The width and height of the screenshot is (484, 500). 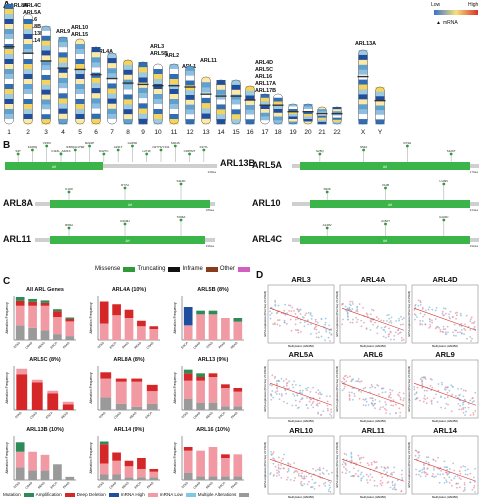 What do you see at coordinates (409, 314) in the screenshot?
I see `y-axis-label: mRNA expression (RNA Seq V2 RSEM)` at bounding box center [409, 314].